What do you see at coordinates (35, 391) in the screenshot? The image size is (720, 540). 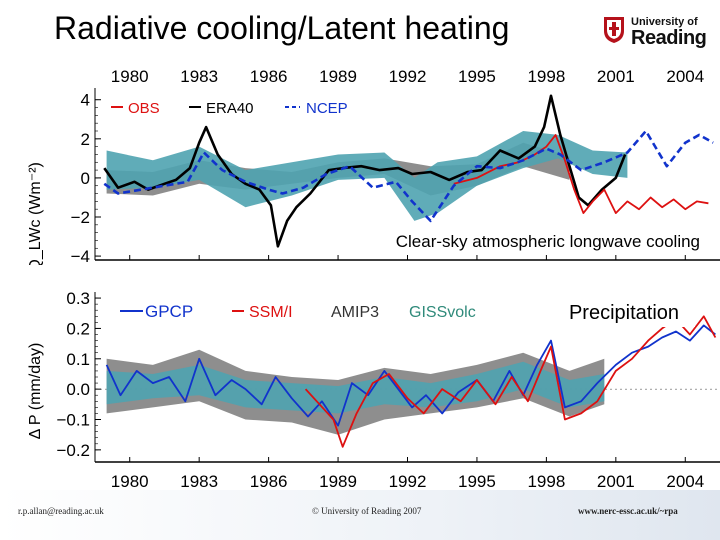 I see `bottom-y-axis-label: Δ P (mm/day)` at bounding box center [35, 391].